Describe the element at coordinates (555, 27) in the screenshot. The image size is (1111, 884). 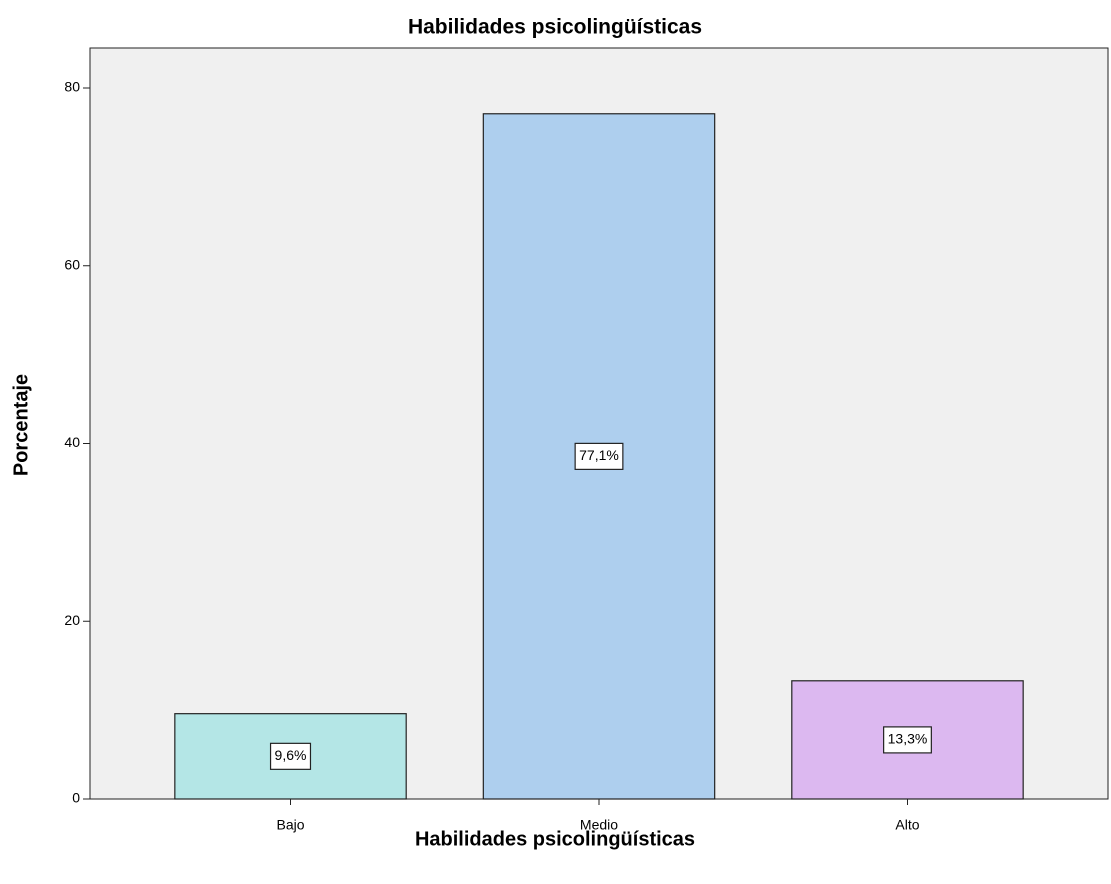
I see `chart-title: Habilidades psicolingüísticas` at that location.